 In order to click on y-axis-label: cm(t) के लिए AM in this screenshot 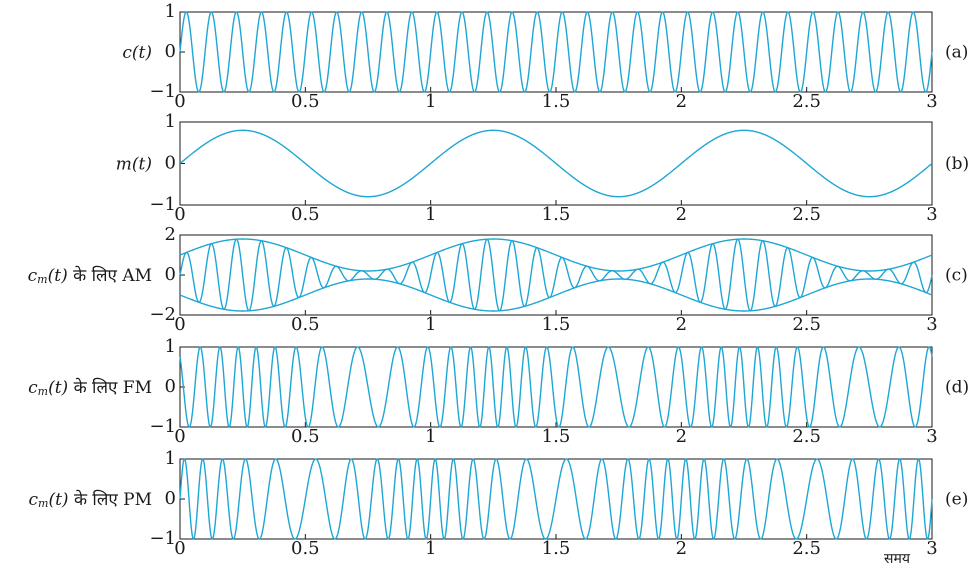, I will do `click(90, 276)`.